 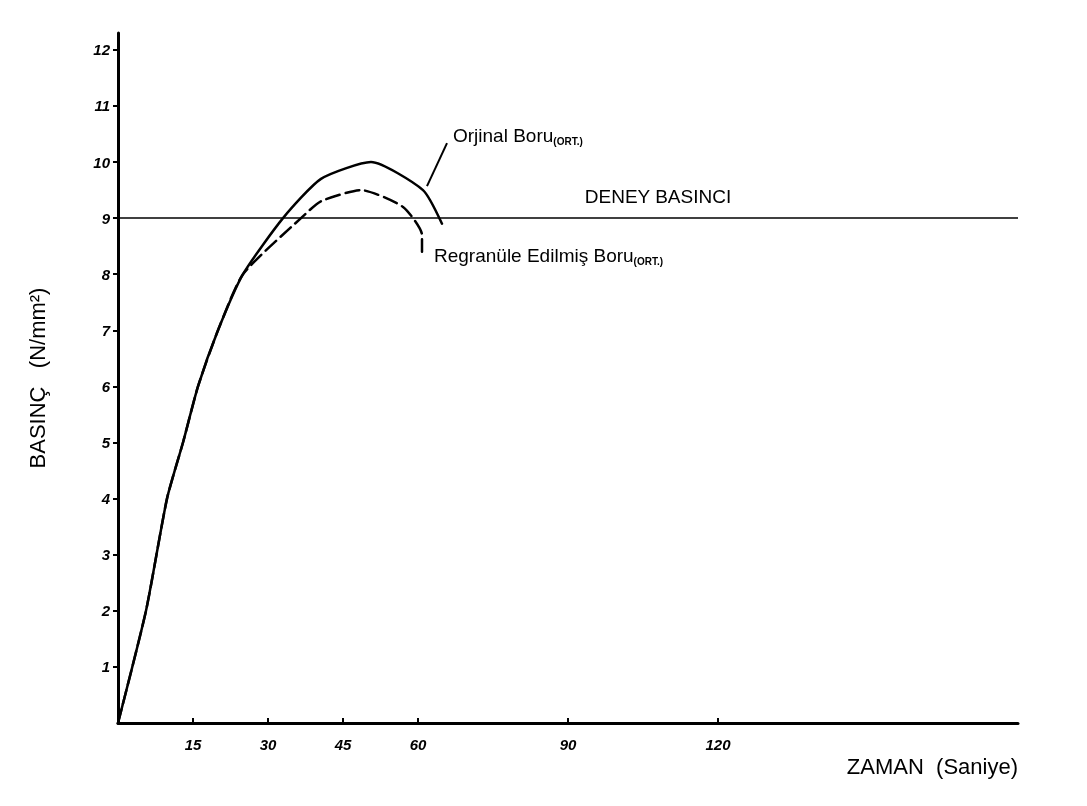 What do you see at coordinates (106, 443) in the screenshot?
I see `y-tick-label: 5` at bounding box center [106, 443].